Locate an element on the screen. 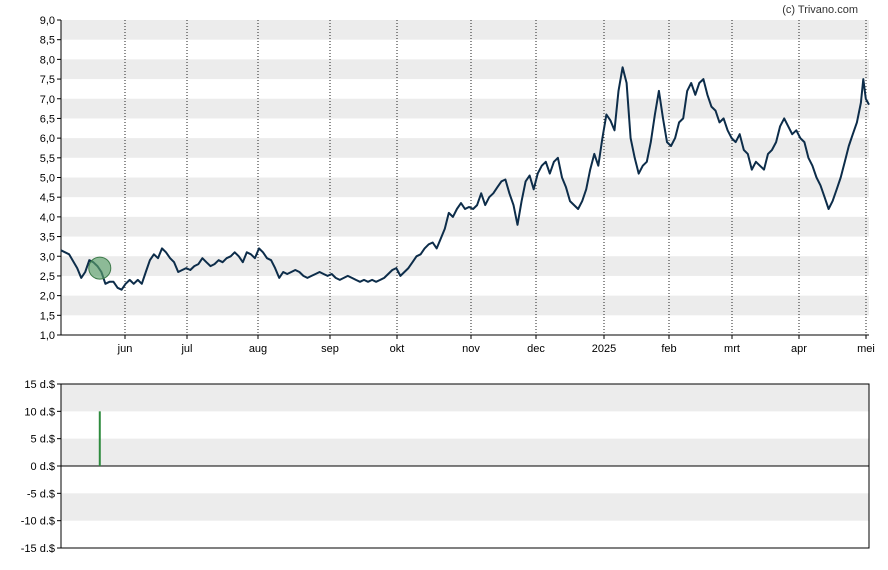 Image resolution: width=888 pixels, height=570 pixels. x-tick-label: 2025 is located at coordinates (604, 349).